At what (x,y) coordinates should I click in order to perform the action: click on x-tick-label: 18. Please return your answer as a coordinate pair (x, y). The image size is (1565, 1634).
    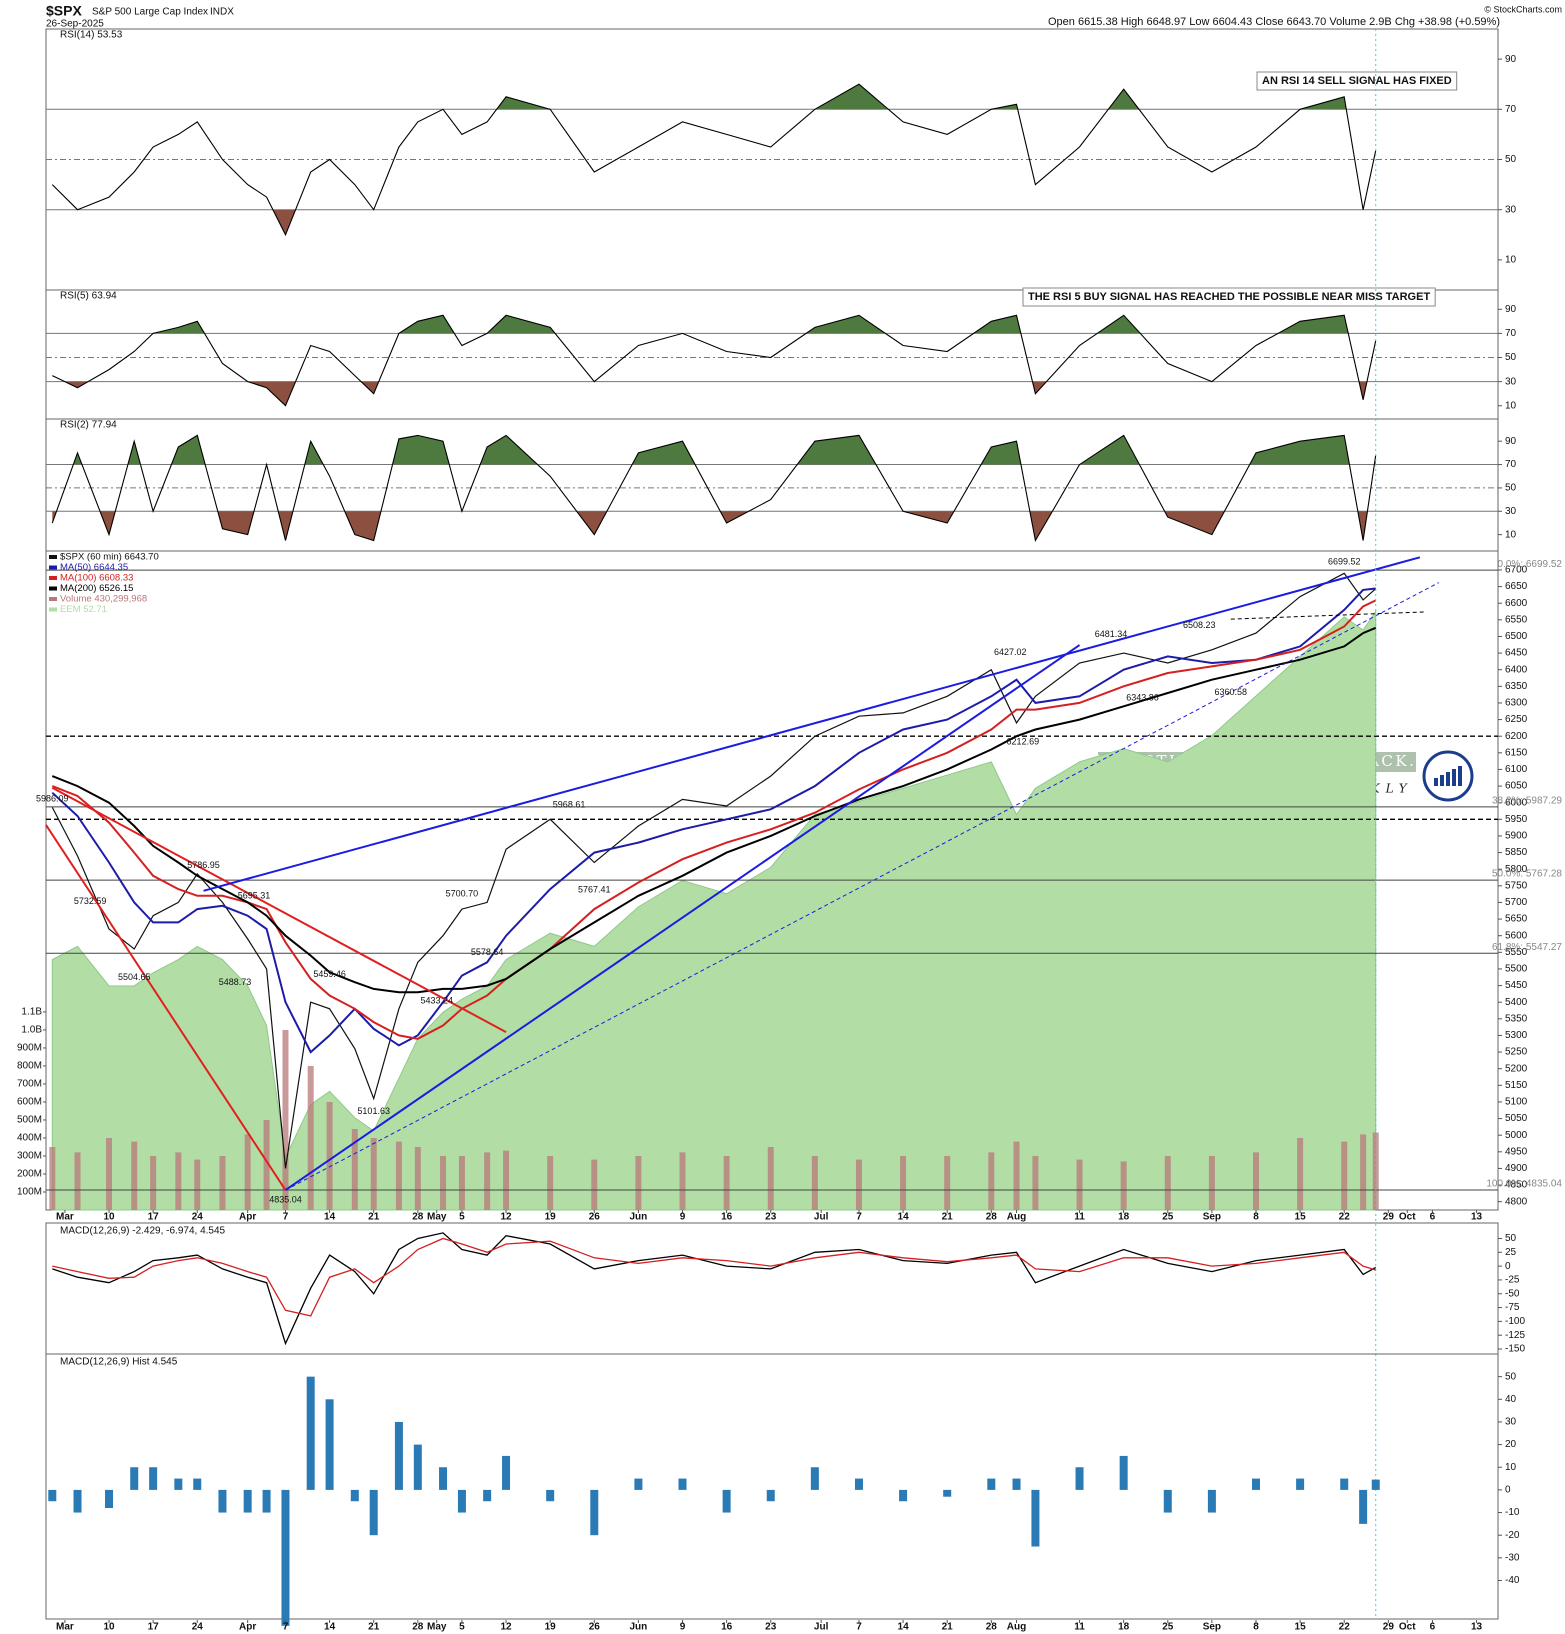
    Looking at the image, I should click on (1124, 1627).